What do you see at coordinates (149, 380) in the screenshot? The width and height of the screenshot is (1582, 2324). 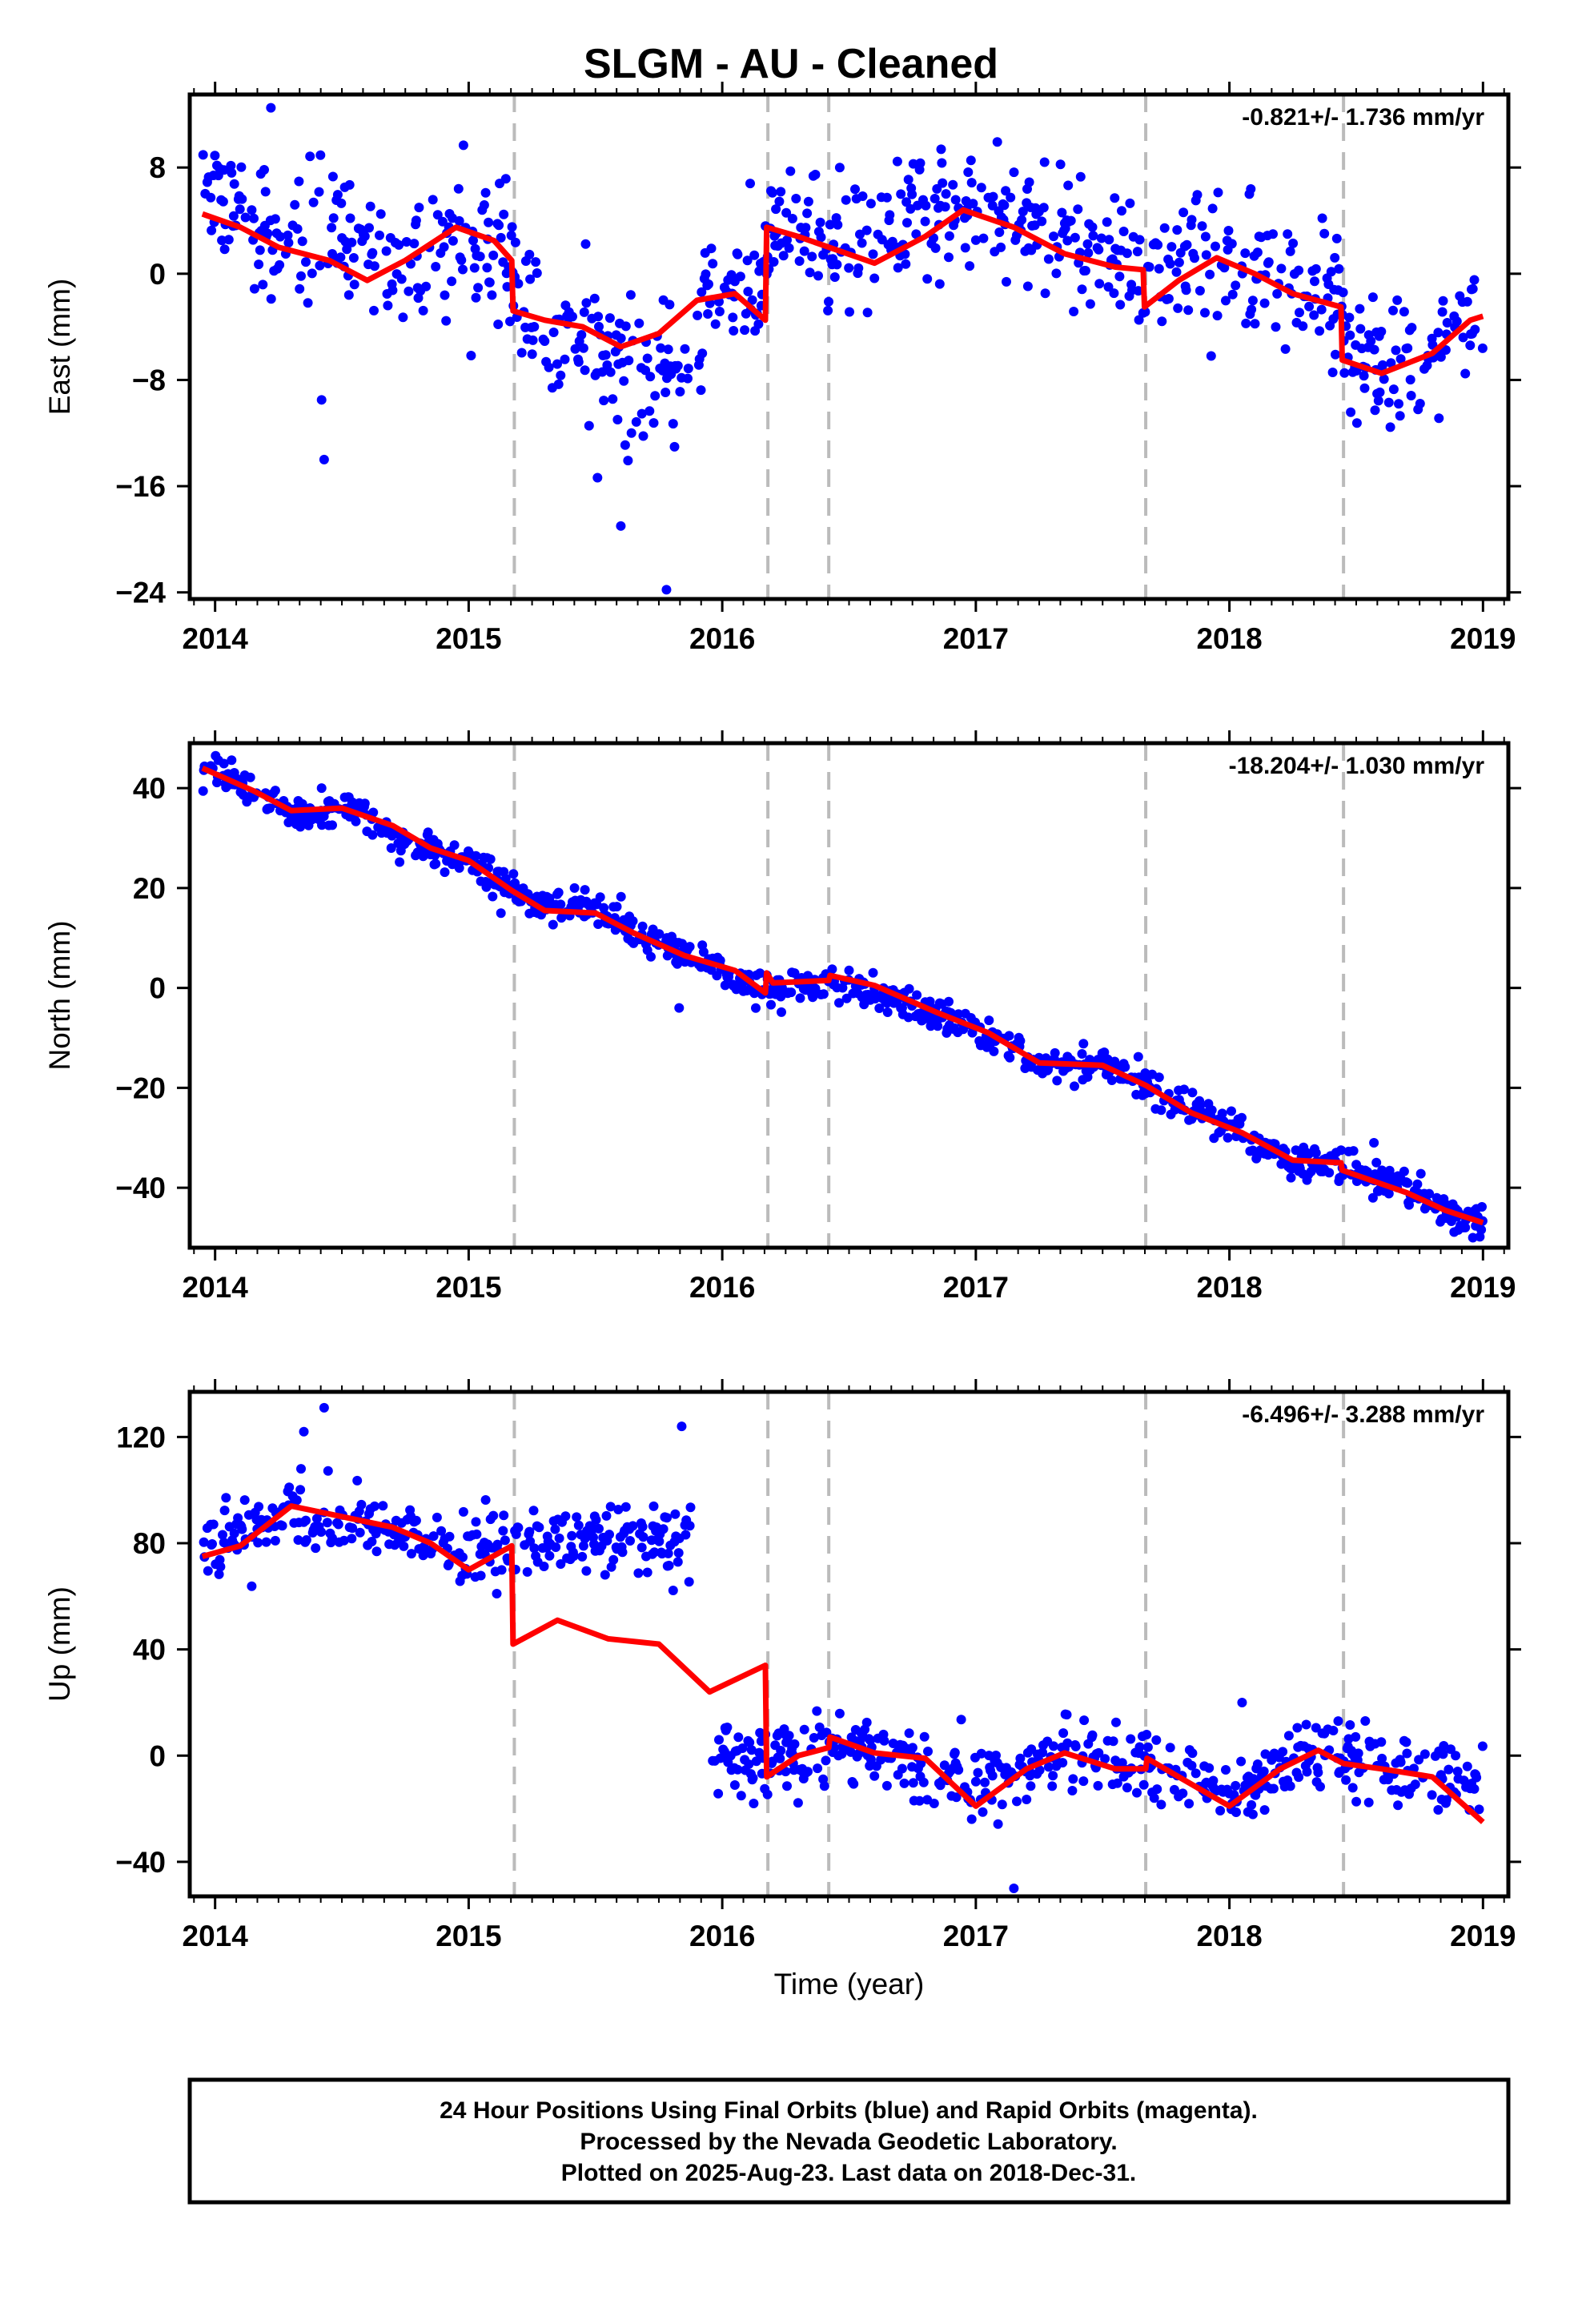 I see `y-tick-label: −8` at bounding box center [149, 380].